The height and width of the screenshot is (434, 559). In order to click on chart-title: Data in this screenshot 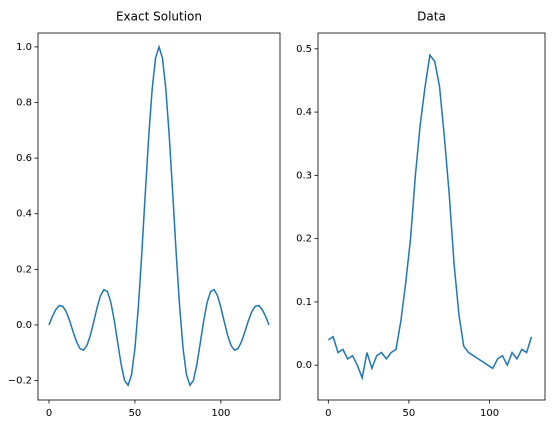, I will do `click(431, 17)`.